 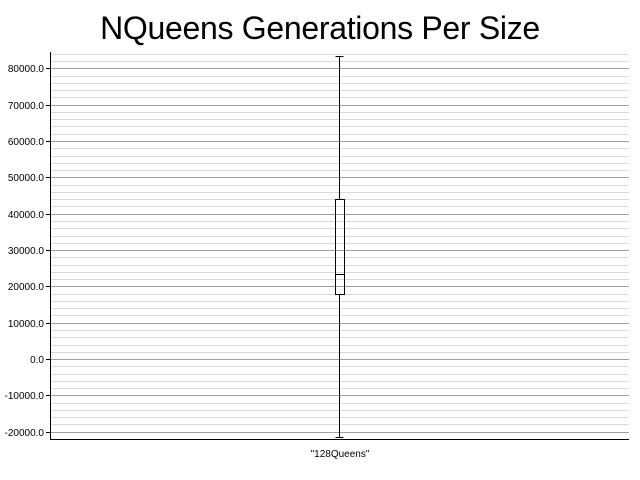 I want to click on y-tick-label: 60000.0, so click(x=26, y=142).